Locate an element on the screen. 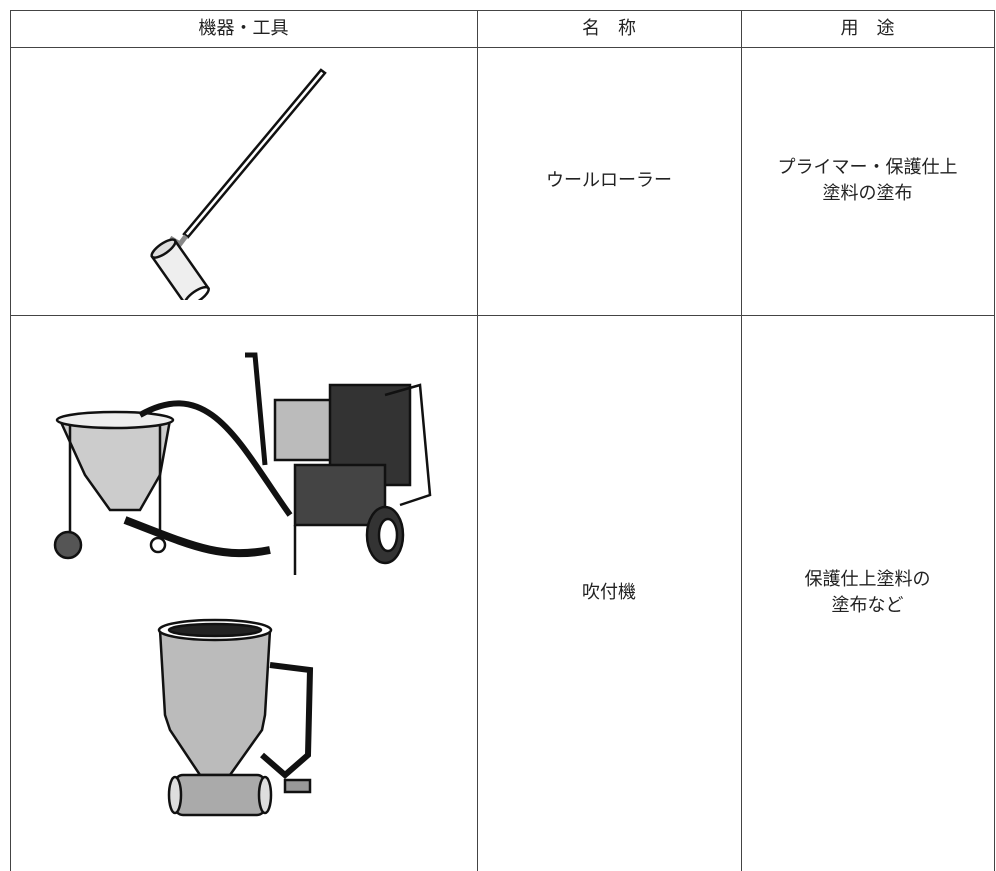 This screenshot has height=871, width=996. name-cell: 吹付機 is located at coordinates (609, 592).